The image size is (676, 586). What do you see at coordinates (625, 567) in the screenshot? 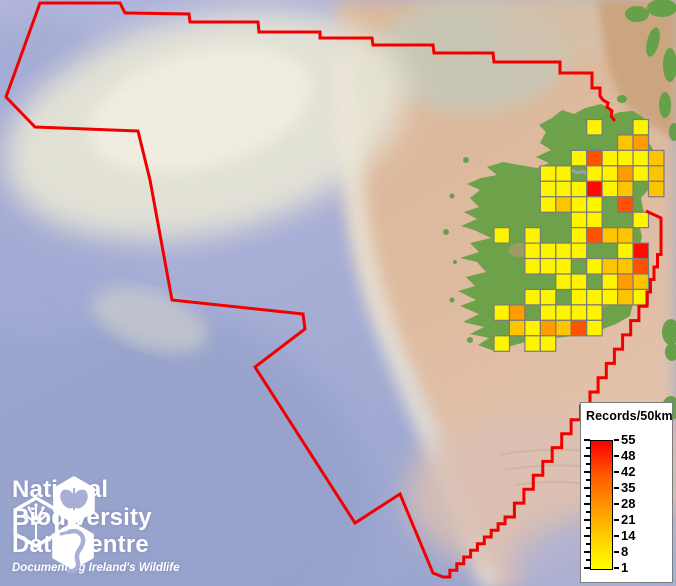
I see `legend-tick-label: 1` at bounding box center [625, 567].